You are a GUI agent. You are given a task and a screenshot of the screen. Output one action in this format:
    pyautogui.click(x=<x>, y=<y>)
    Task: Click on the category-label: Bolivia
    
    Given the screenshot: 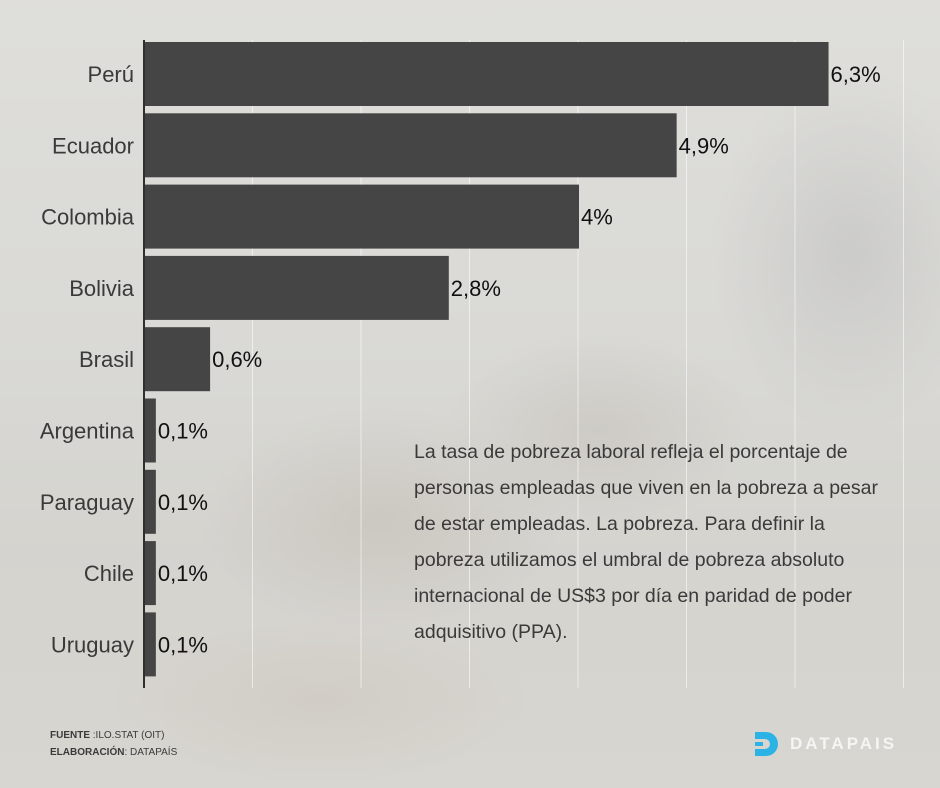 What is the action you would take?
    pyautogui.click(x=102, y=288)
    